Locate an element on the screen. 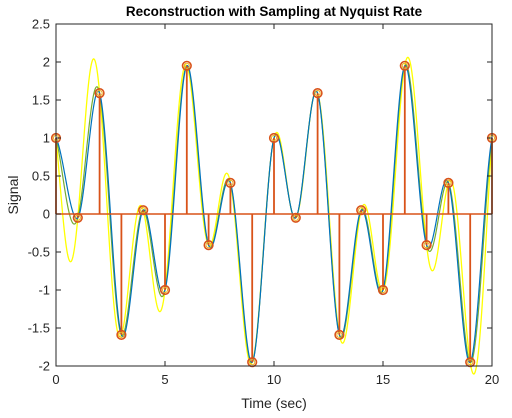 The height and width of the screenshot is (418, 512). x-tick-label: 10 is located at coordinates (274, 379).